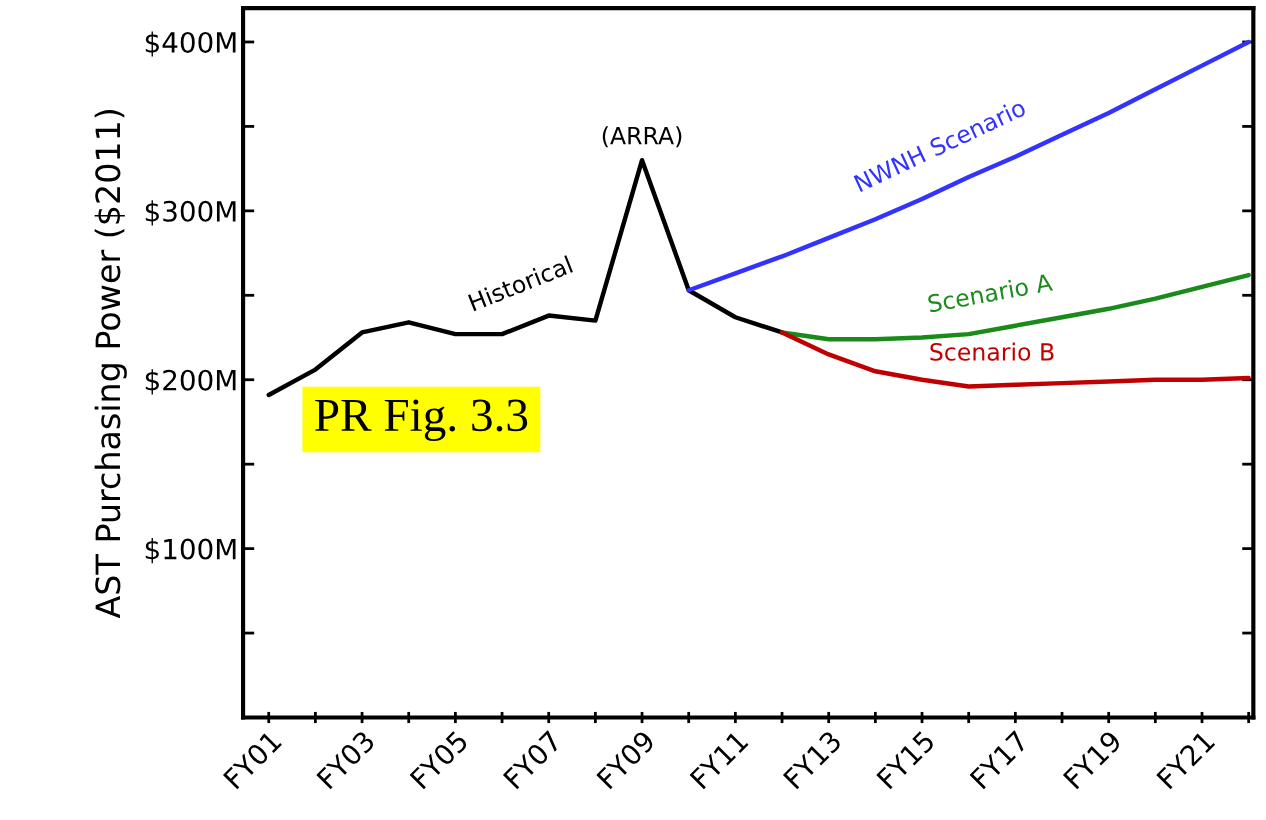 The image size is (1266, 820). What do you see at coordinates (110, 364) in the screenshot?
I see `y-axis-title: AST Purchasing Power ($2011)` at bounding box center [110, 364].